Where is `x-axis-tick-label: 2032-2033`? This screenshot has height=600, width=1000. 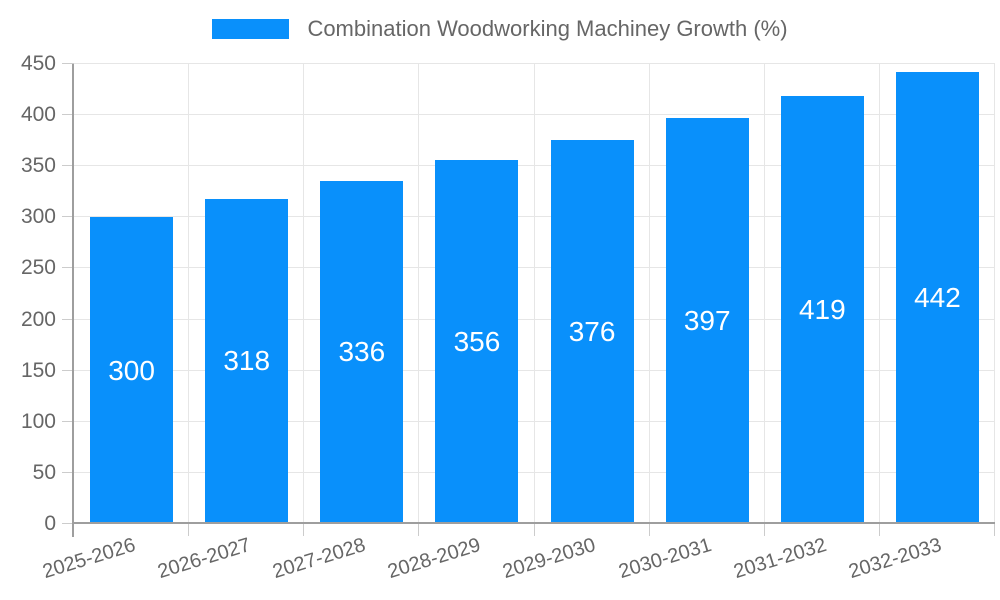
x-axis-tick-label: 2032-2033 is located at coordinates (894, 559).